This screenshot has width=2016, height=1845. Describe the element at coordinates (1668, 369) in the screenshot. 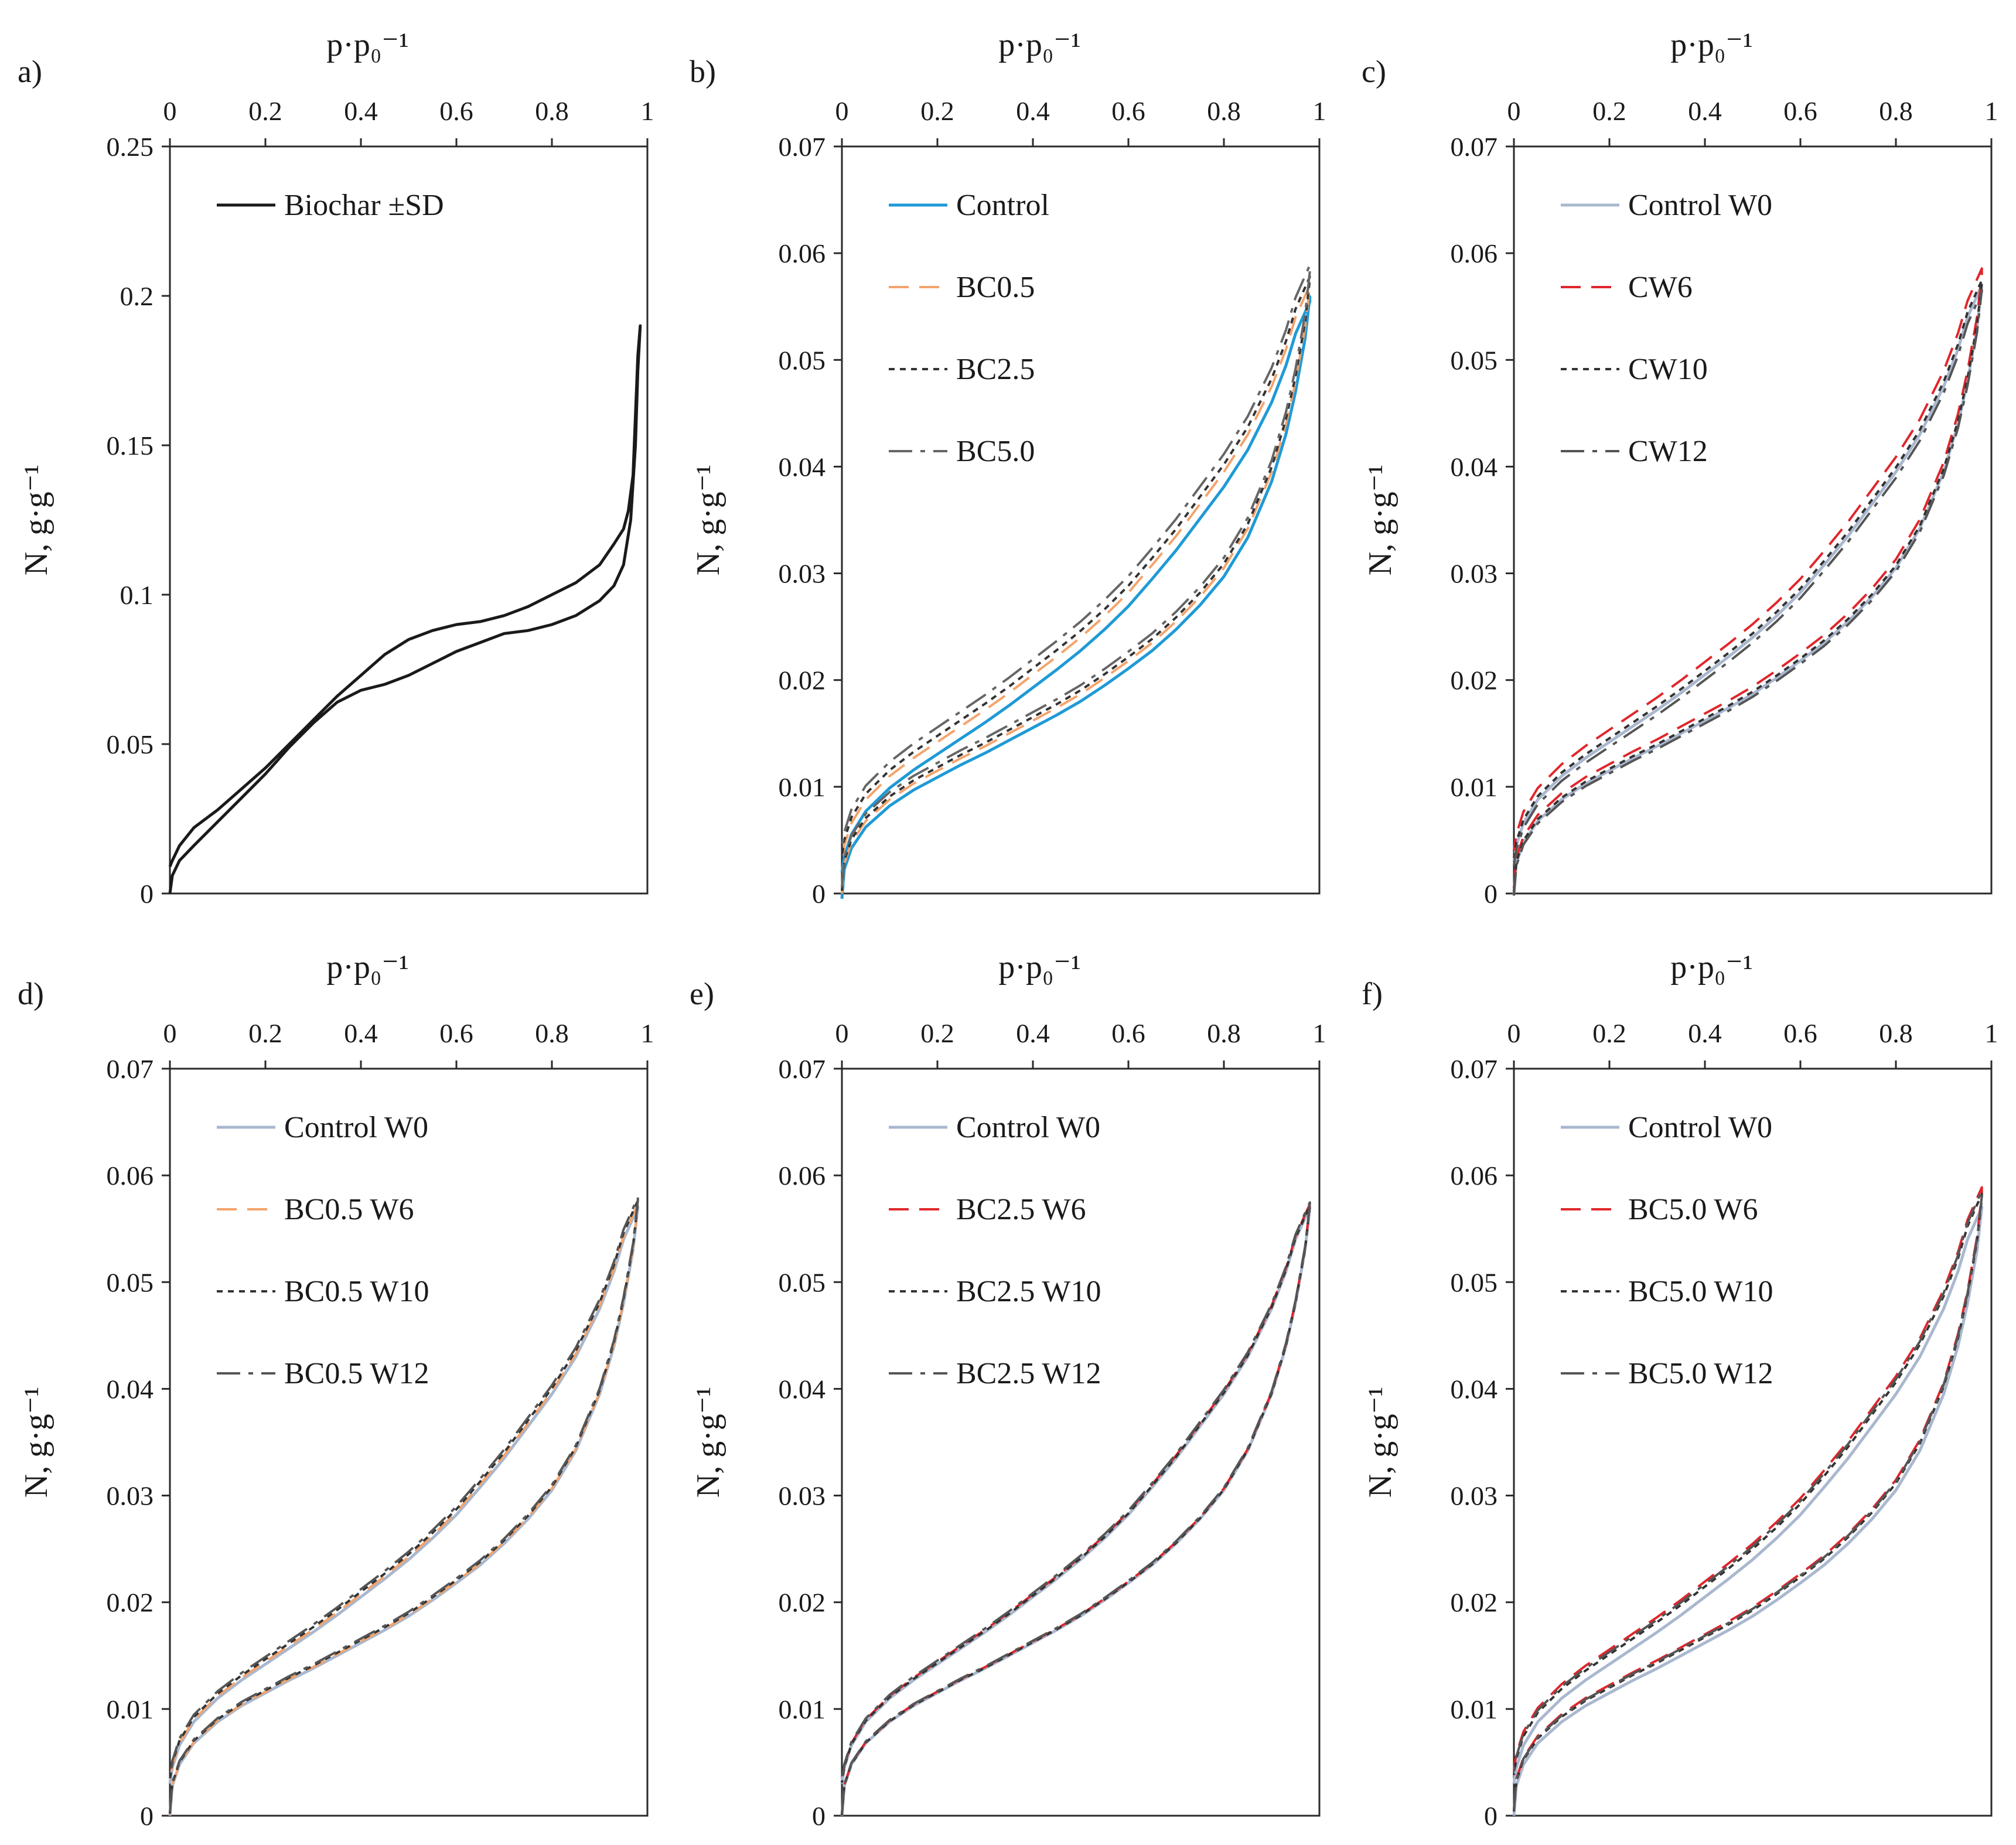

I see `legend-label: CW10` at that location.